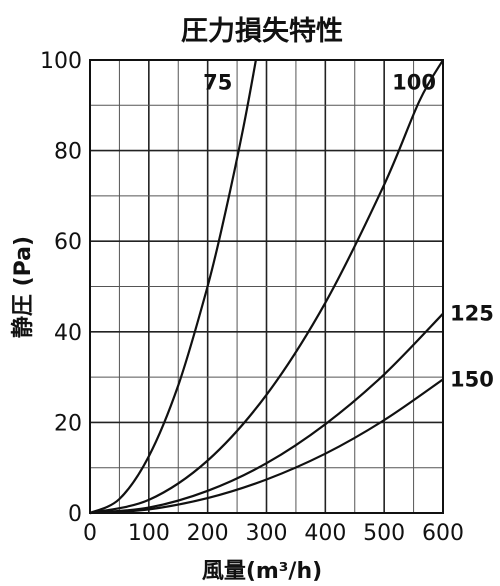 The image size is (500, 586). Describe the element at coordinates (68, 152) in the screenshot. I see `y-tick-label: 80` at that location.